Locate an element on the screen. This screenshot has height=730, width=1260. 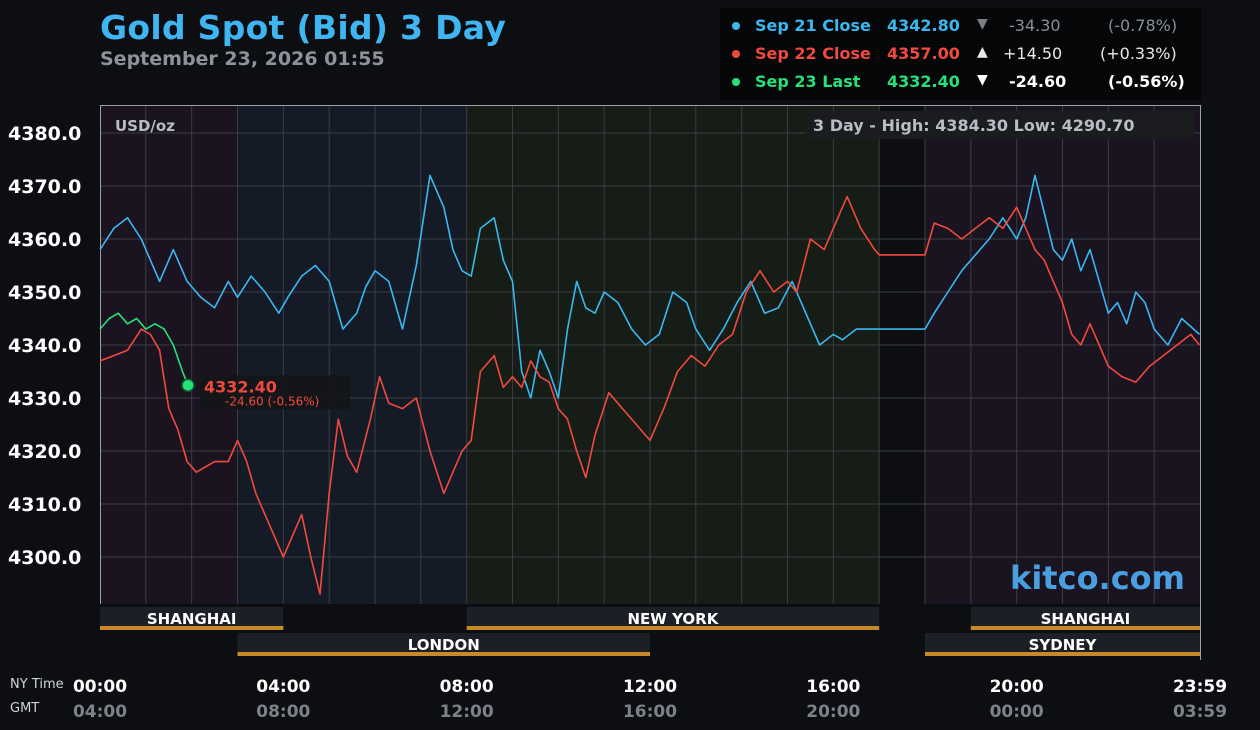
session-label: LONDON is located at coordinates (444, 645).